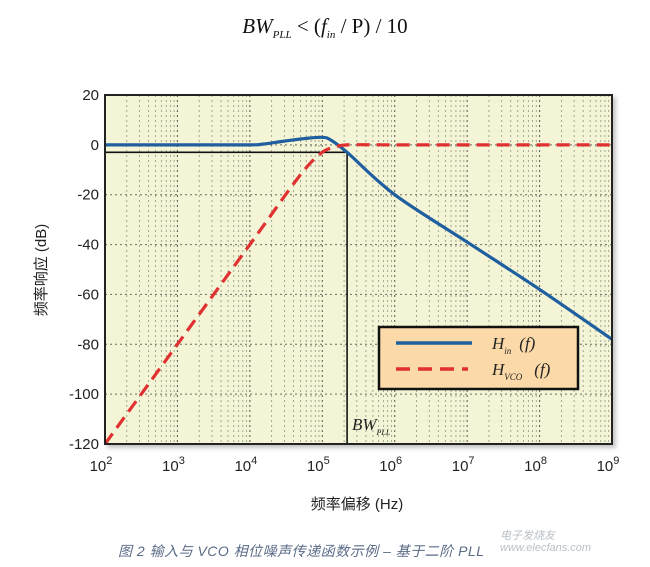  I want to click on y-tick-label: 0, so click(95, 145).